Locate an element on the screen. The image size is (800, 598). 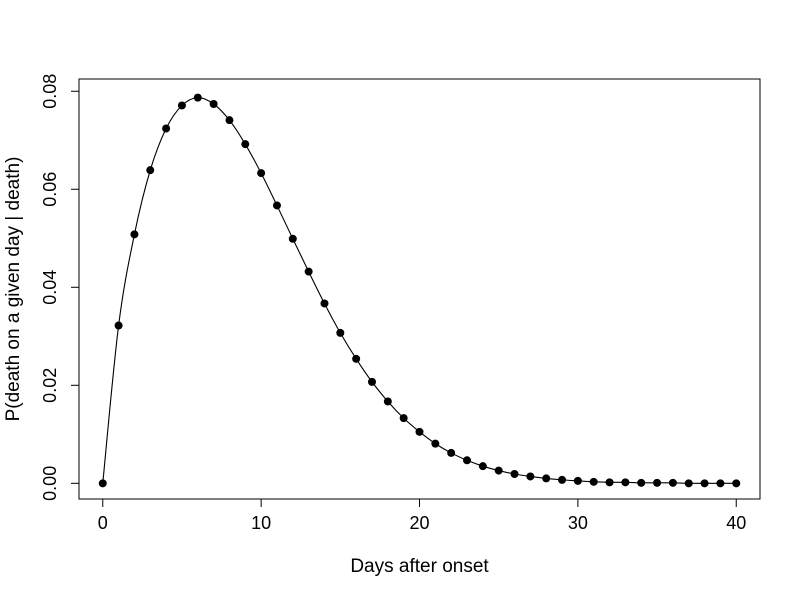
x-axis: 0 10 20 30 40 is located at coordinates (422, 515).